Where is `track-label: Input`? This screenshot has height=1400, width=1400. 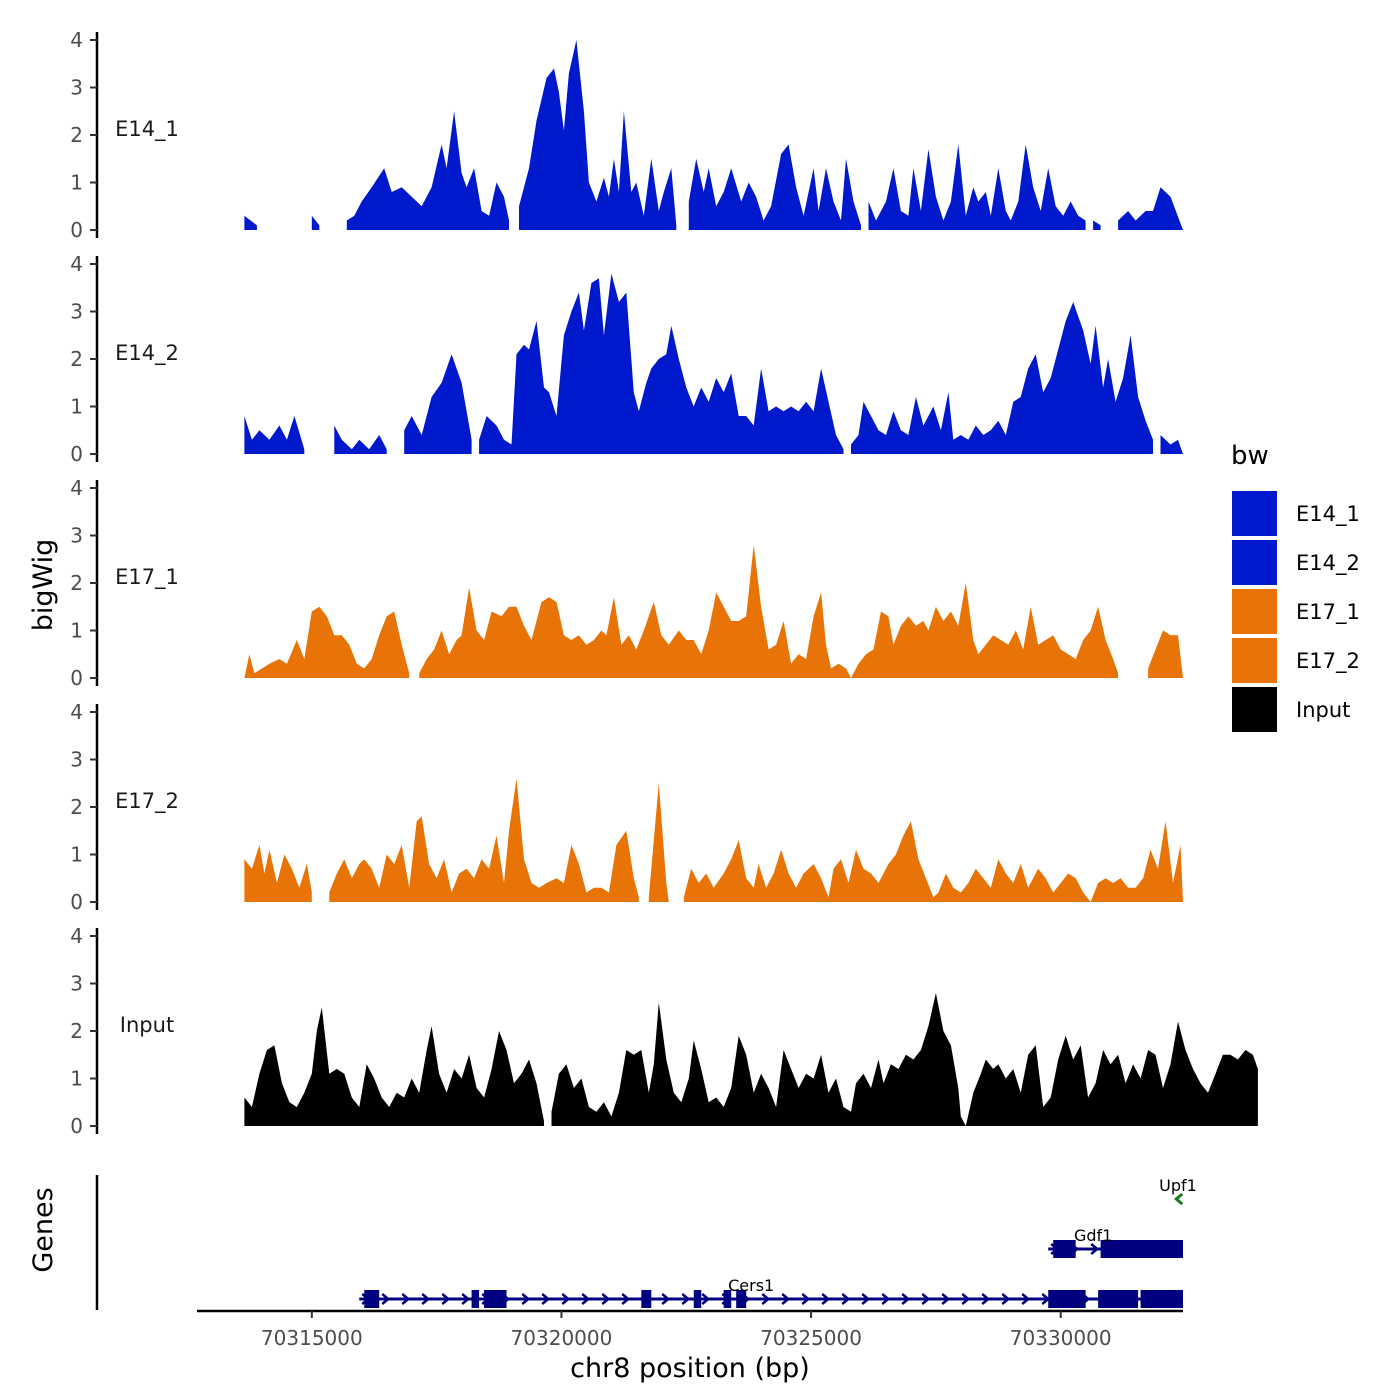 track-label: Input is located at coordinates (147, 1025).